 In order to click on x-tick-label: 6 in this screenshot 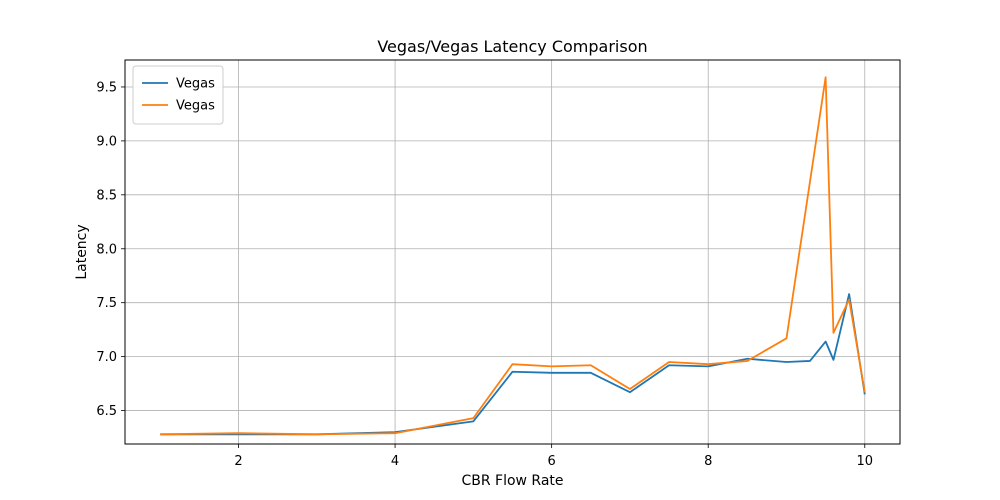, I will do `click(552, 461)`.